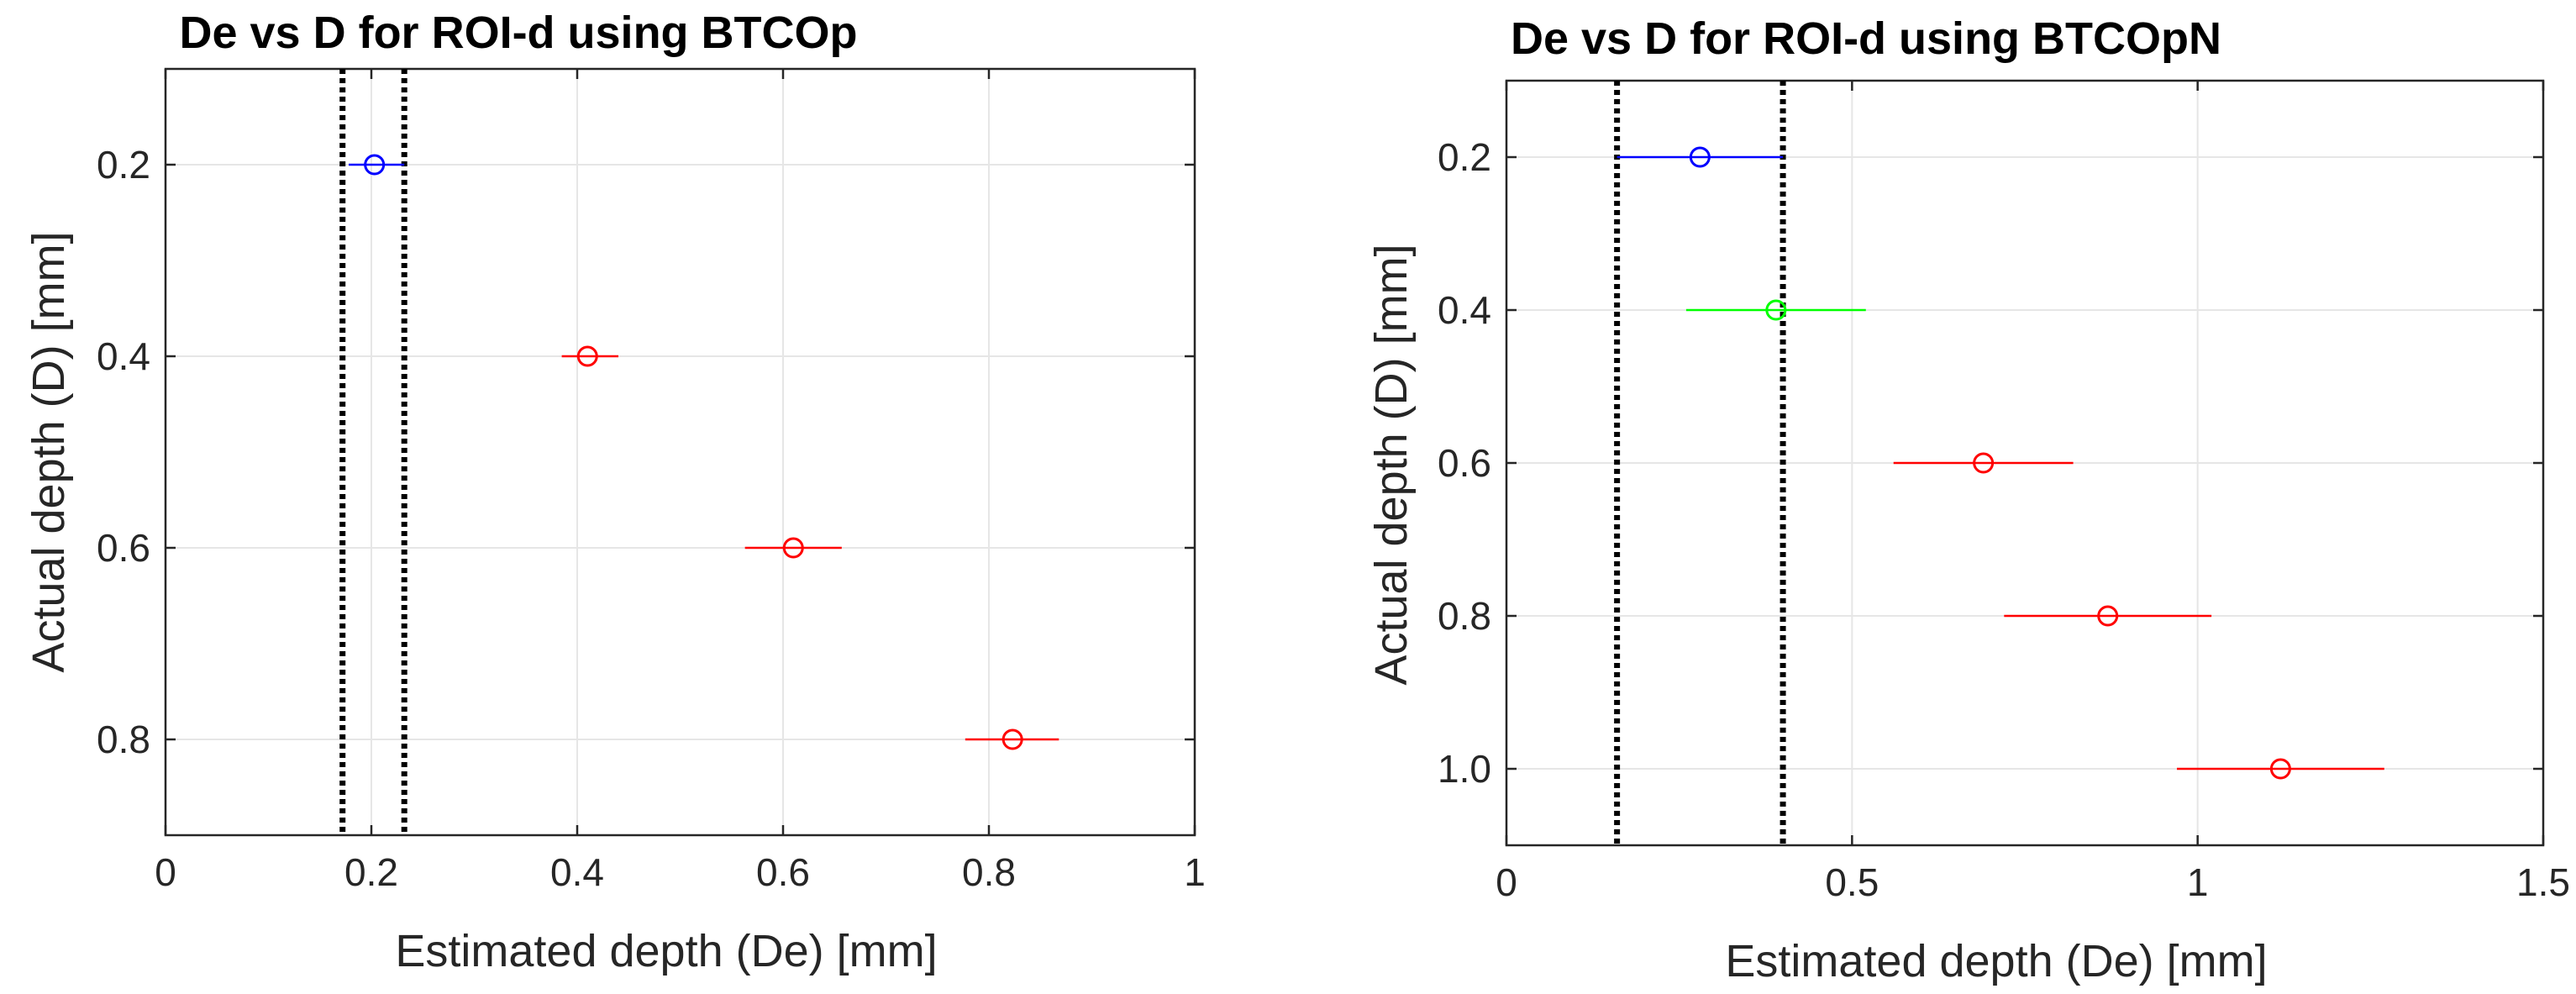 Image resolution: width=2576 pixels, height=994 pixels. What do you see at coordinates (783, 872) in the screenshot?
I see `x-tick-label: 0.6` at bounding box center [783, 872].